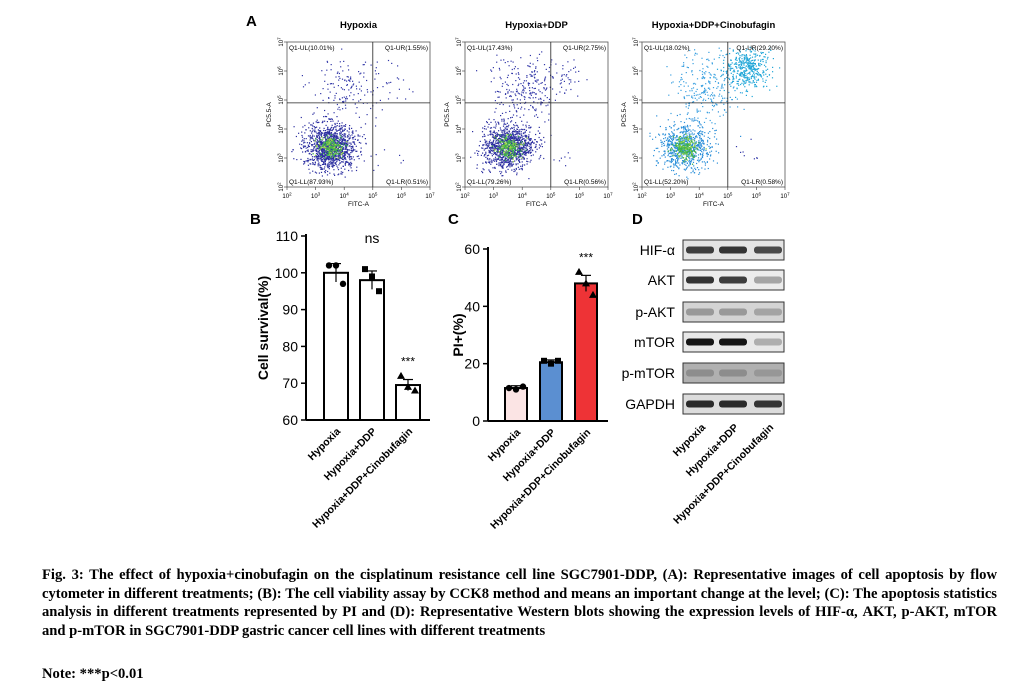 The height and width of the screenshot is (689, 1012). Describe the element at coordinates (290, 346) in the screenshot. I see `y-tick-label: 80` at that location.